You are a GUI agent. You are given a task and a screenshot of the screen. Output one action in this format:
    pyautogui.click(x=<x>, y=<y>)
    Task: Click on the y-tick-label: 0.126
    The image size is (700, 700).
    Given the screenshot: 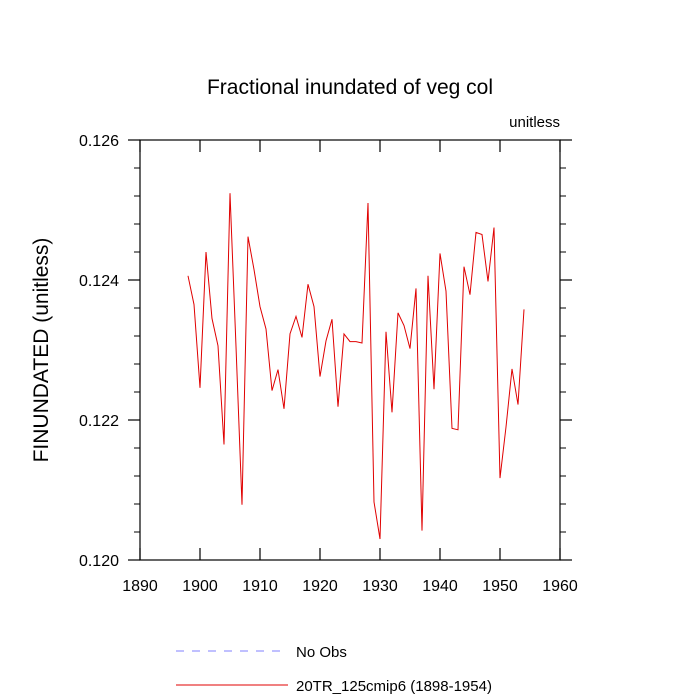 What is the action you would take?
    pyautogui.click(x=99, y=141)
    